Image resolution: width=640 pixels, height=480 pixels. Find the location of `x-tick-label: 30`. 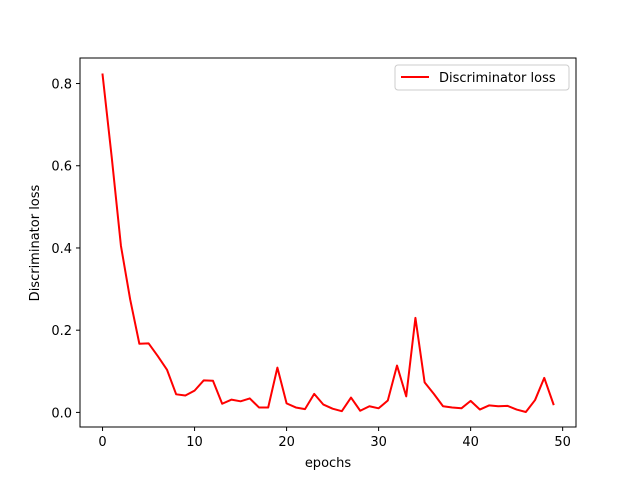

x-tick-label: 30 is located at coordinates (378, 442).